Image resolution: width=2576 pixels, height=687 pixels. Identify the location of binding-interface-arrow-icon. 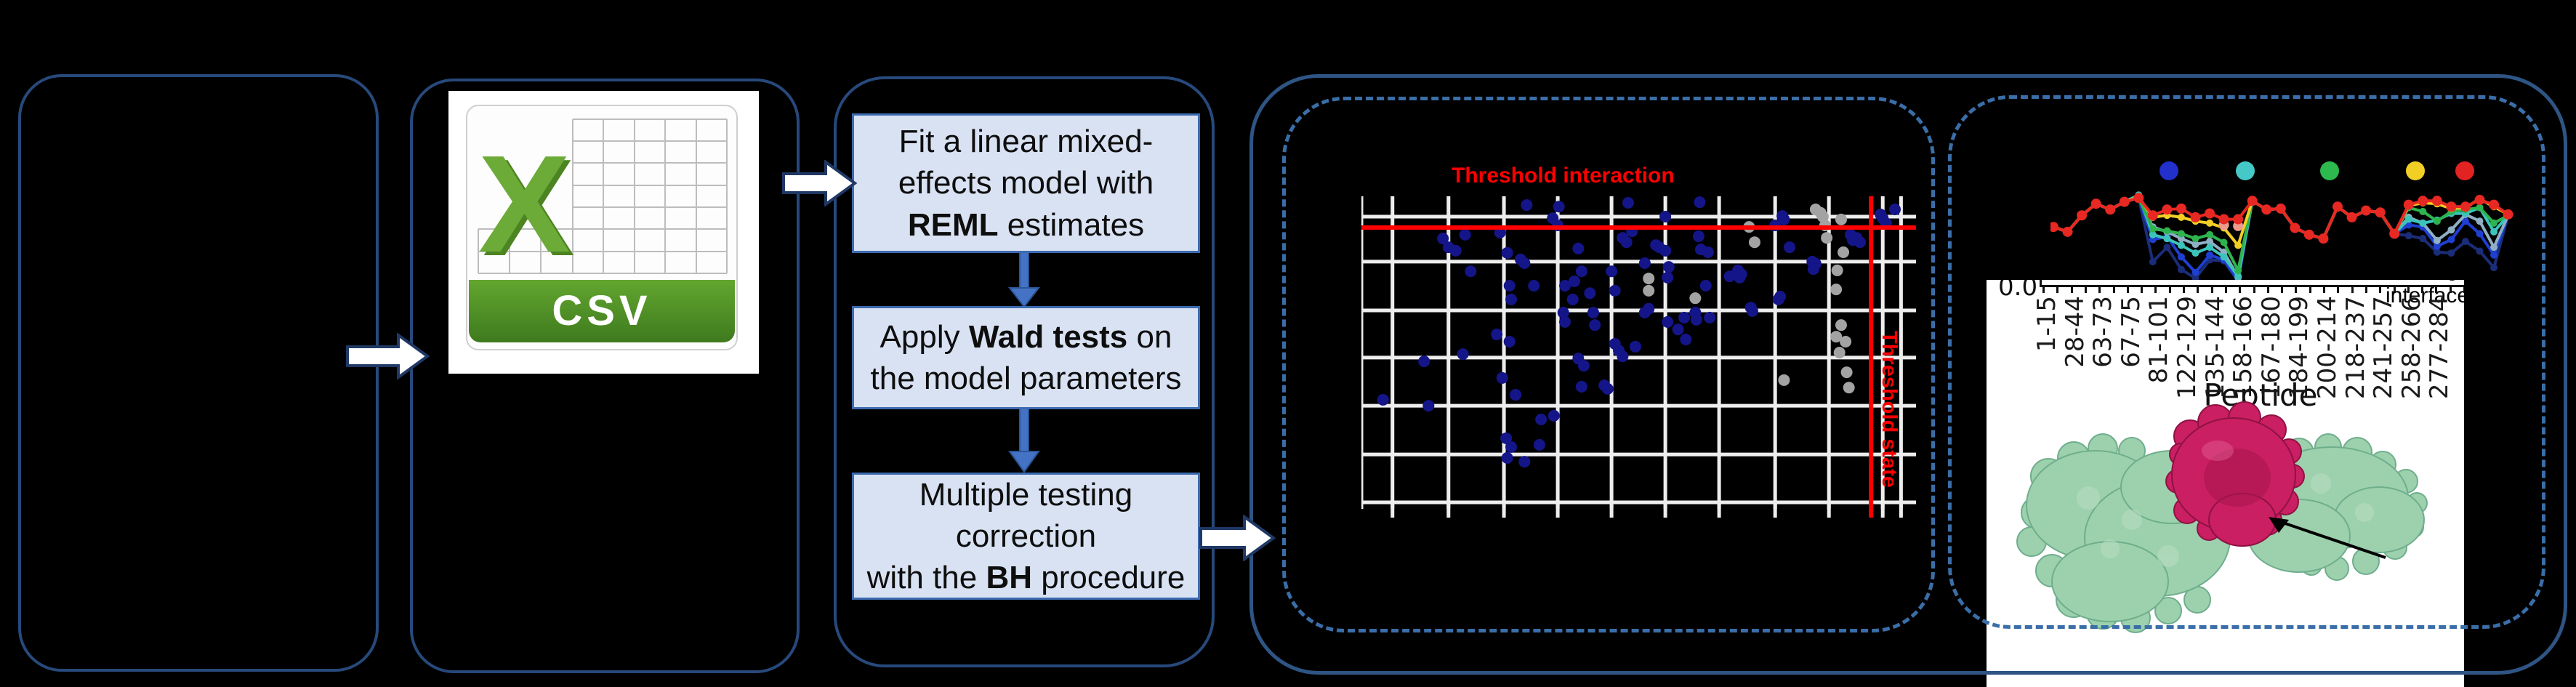
(2327, 538).